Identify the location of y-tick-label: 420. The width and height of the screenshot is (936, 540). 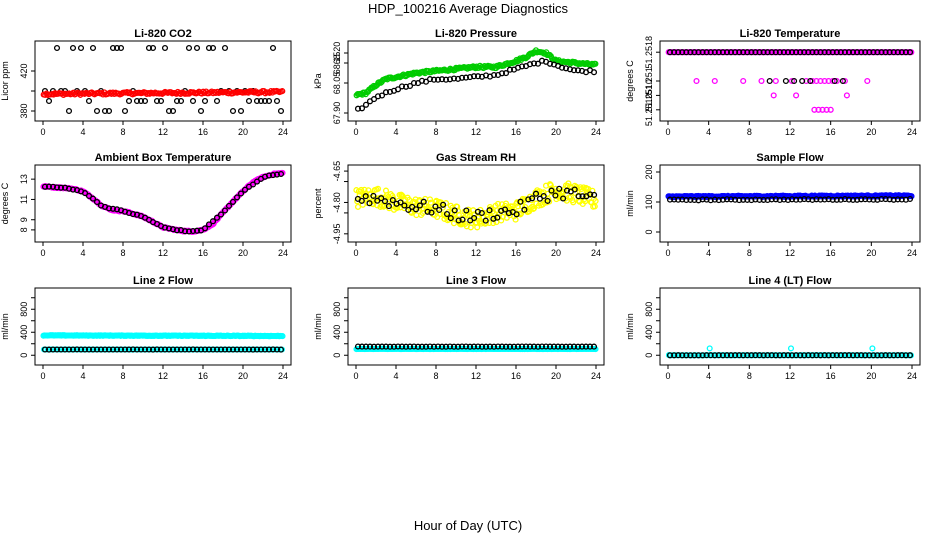
(24, 70).